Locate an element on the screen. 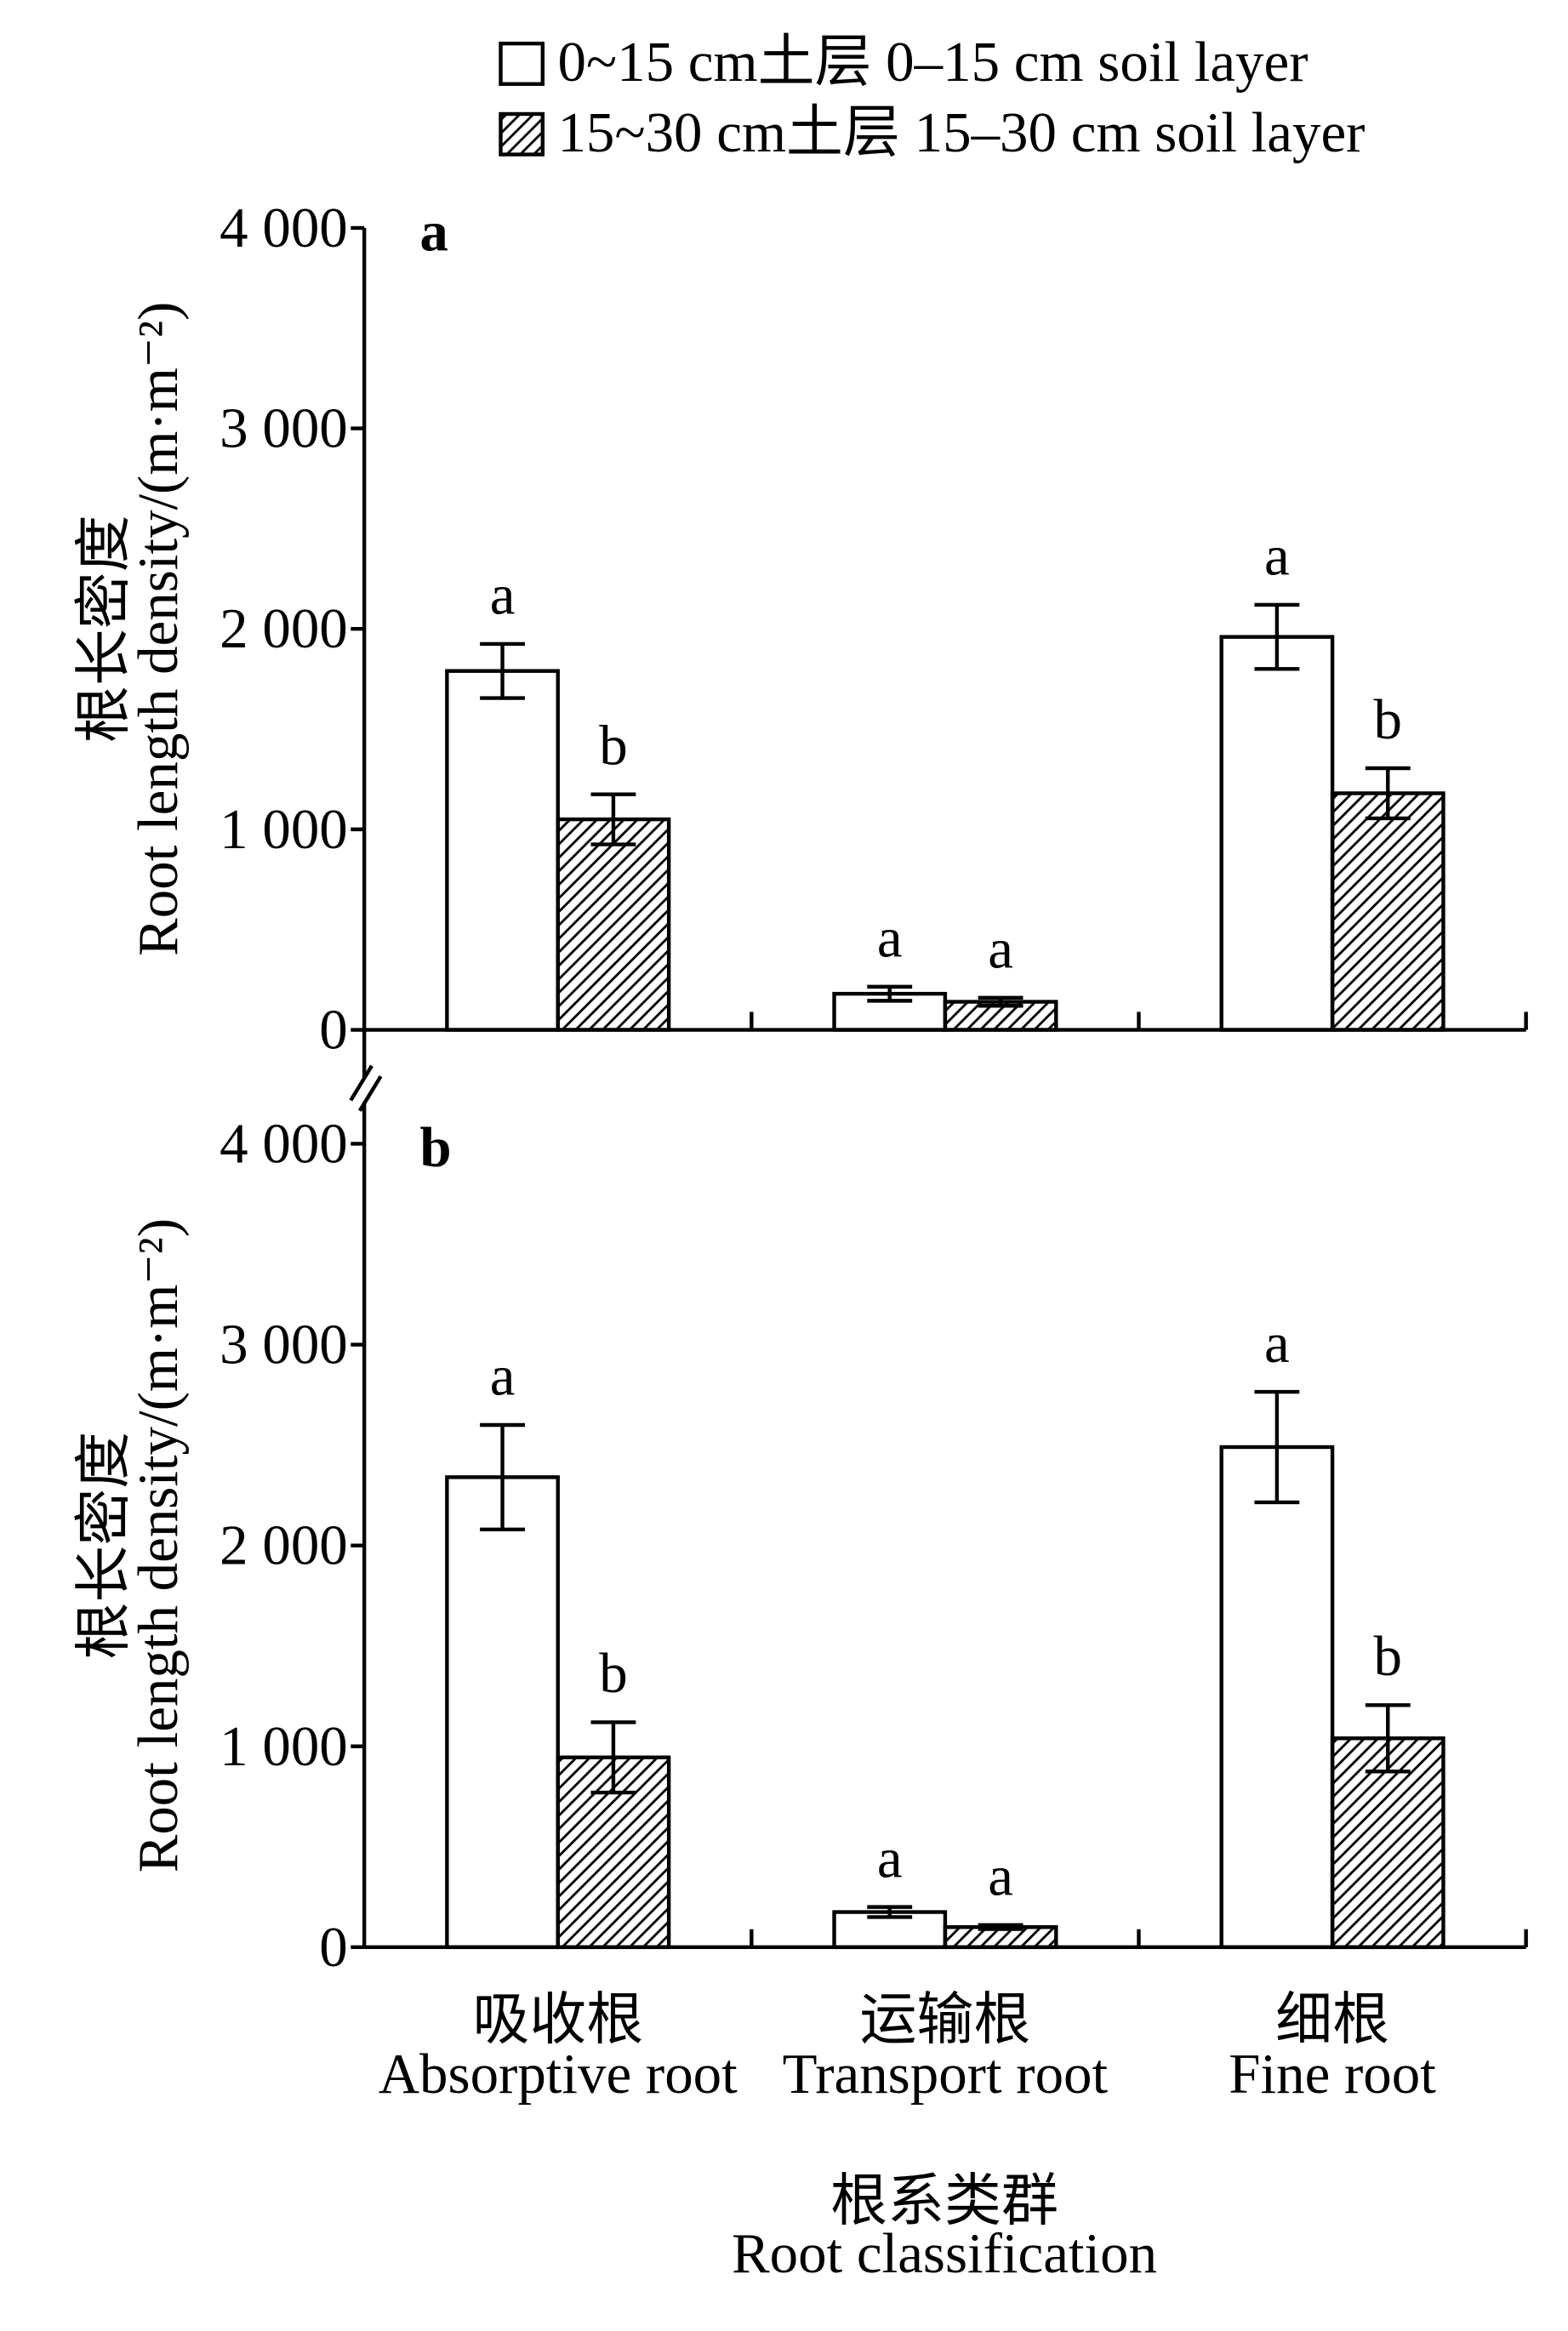  panel-label: a is located at coordinates (433, 232).